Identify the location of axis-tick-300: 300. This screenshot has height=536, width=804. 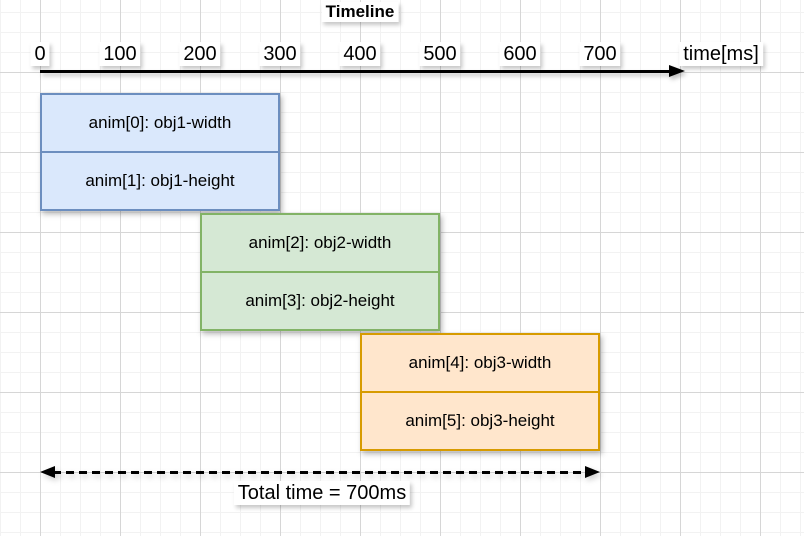
(280, 54).